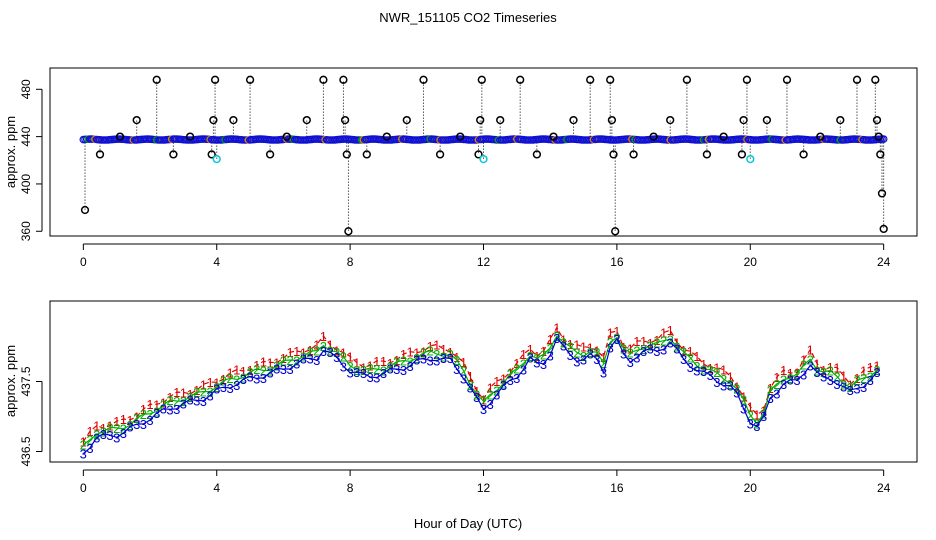  Describe the element at coordinates (468, 17) in the screenshot. I see `chart-title: NWR_151105 CO2 Timeseries` at that location.